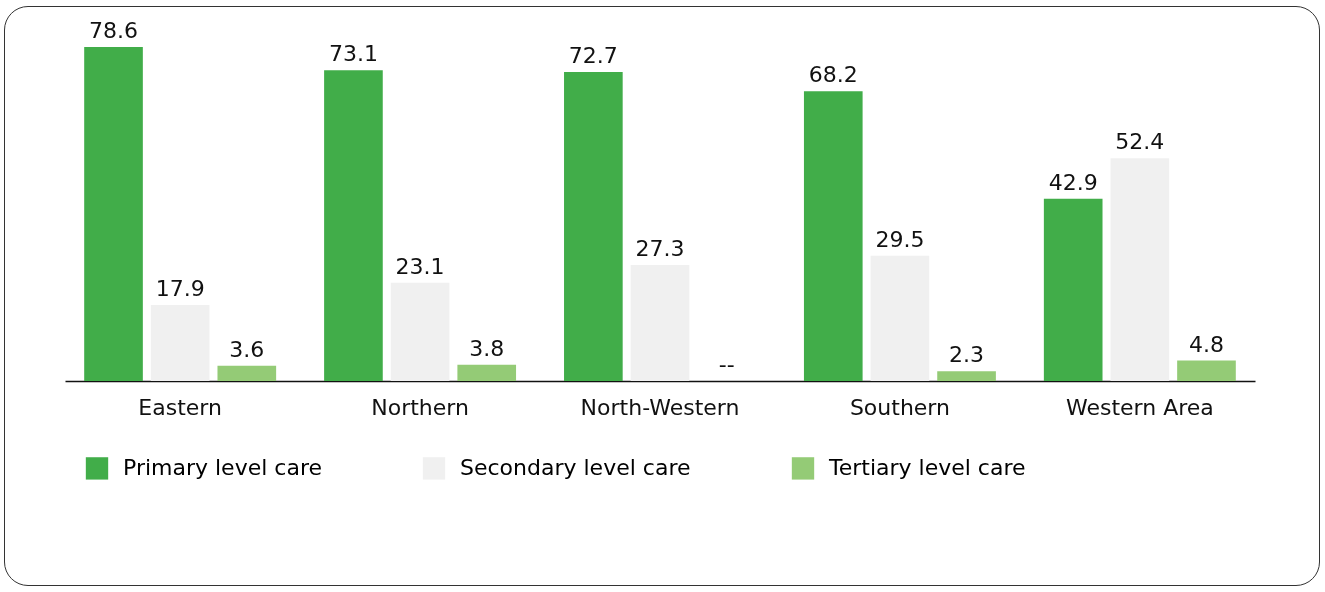 The width and height of the screenshot is (1325, 592). What do you see at coordinates (900, 239) in the screenshot?
I see `data-label: 29.5` at bounding box center [900, 239].